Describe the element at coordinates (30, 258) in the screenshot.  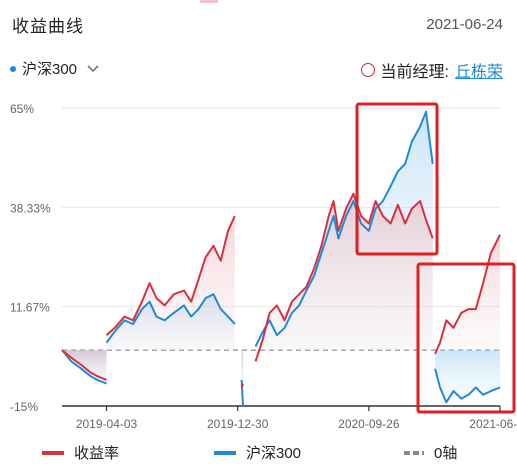
I see `y-axis-ticks: 65% 38.33% 11.67% -15%` at that location.